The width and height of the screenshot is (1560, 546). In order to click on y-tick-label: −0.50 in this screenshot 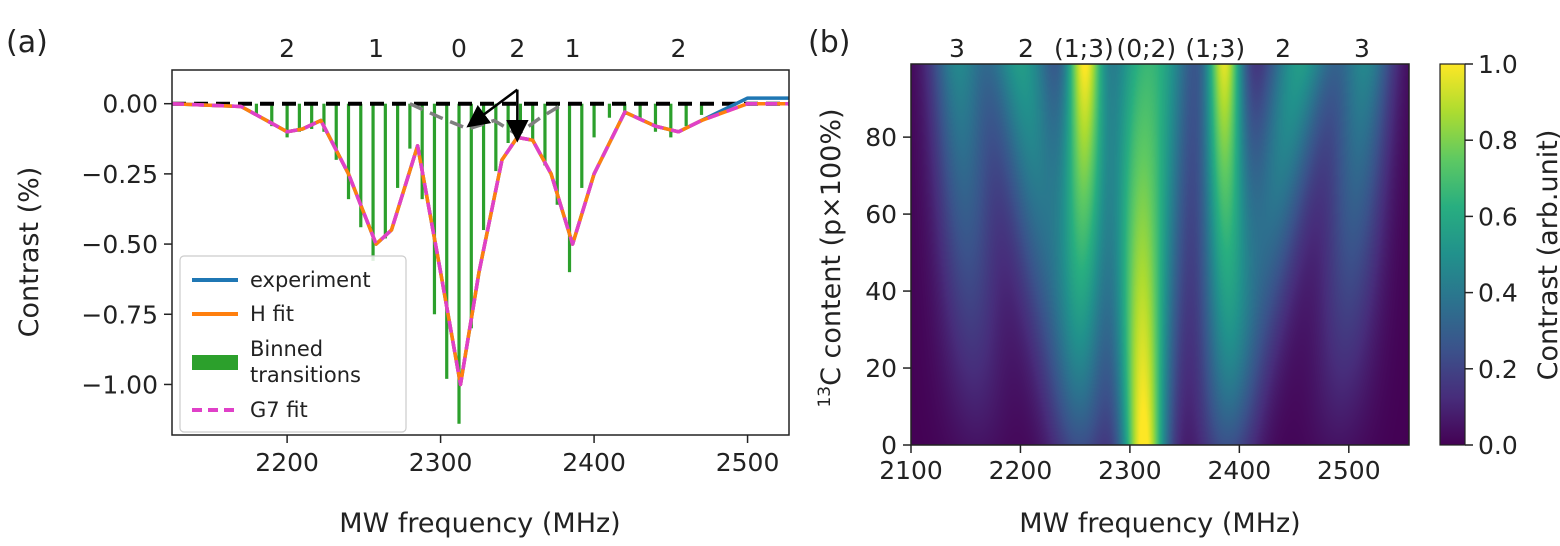, I will do `click(119, 244)`.